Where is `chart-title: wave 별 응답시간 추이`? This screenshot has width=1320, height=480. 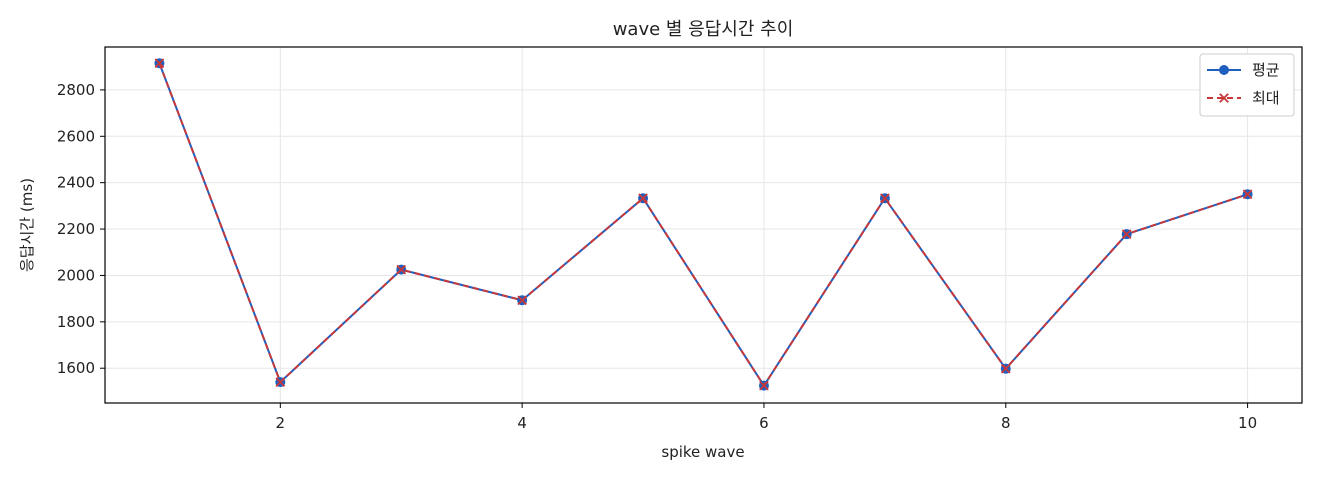
chart-title: wave 별 응답시간 추이 is located at coordinates (703, 29).